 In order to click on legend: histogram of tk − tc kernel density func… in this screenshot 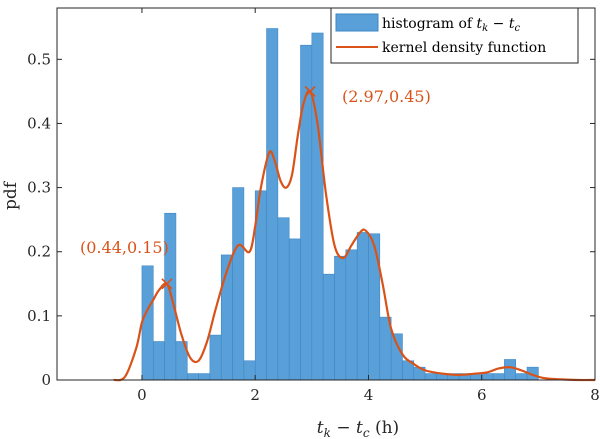, I will do `click(454, 35)`.